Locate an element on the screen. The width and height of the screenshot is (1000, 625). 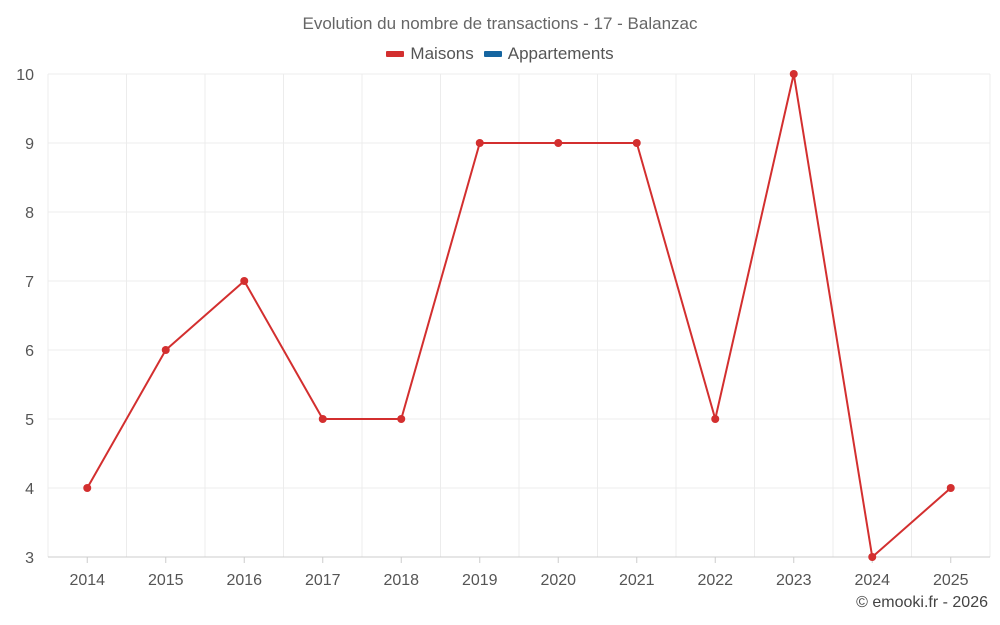
legend-swatch-appartements is located at coordinates (492, 54).